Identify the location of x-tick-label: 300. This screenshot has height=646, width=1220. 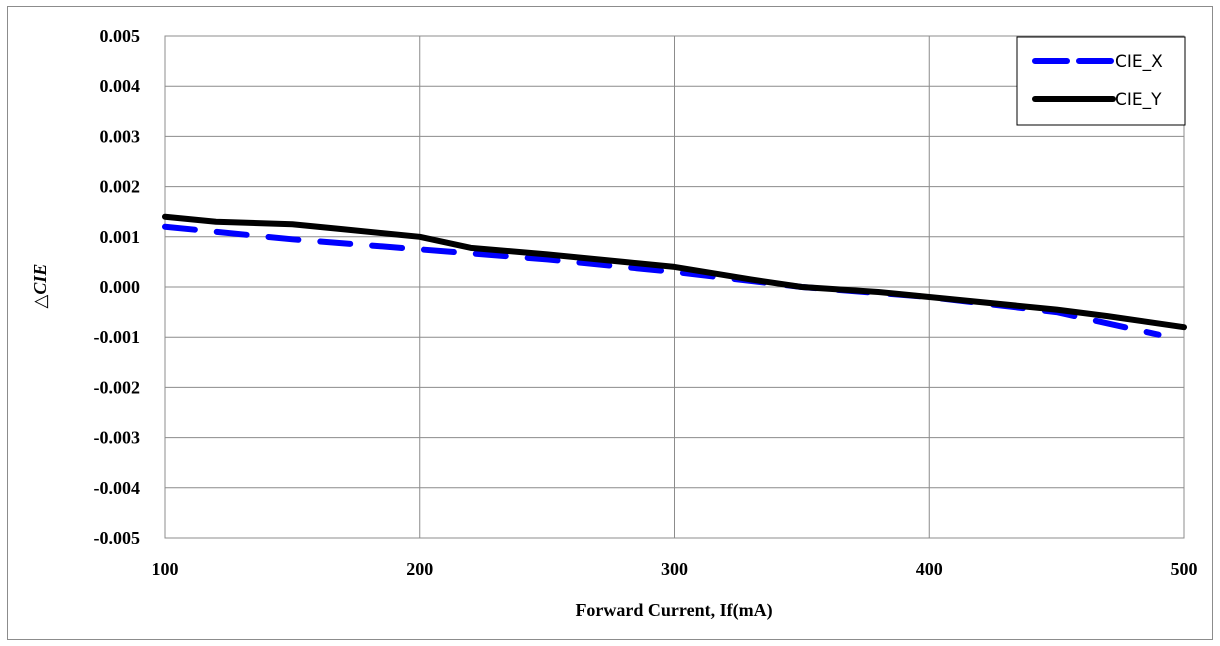
(674, 569).